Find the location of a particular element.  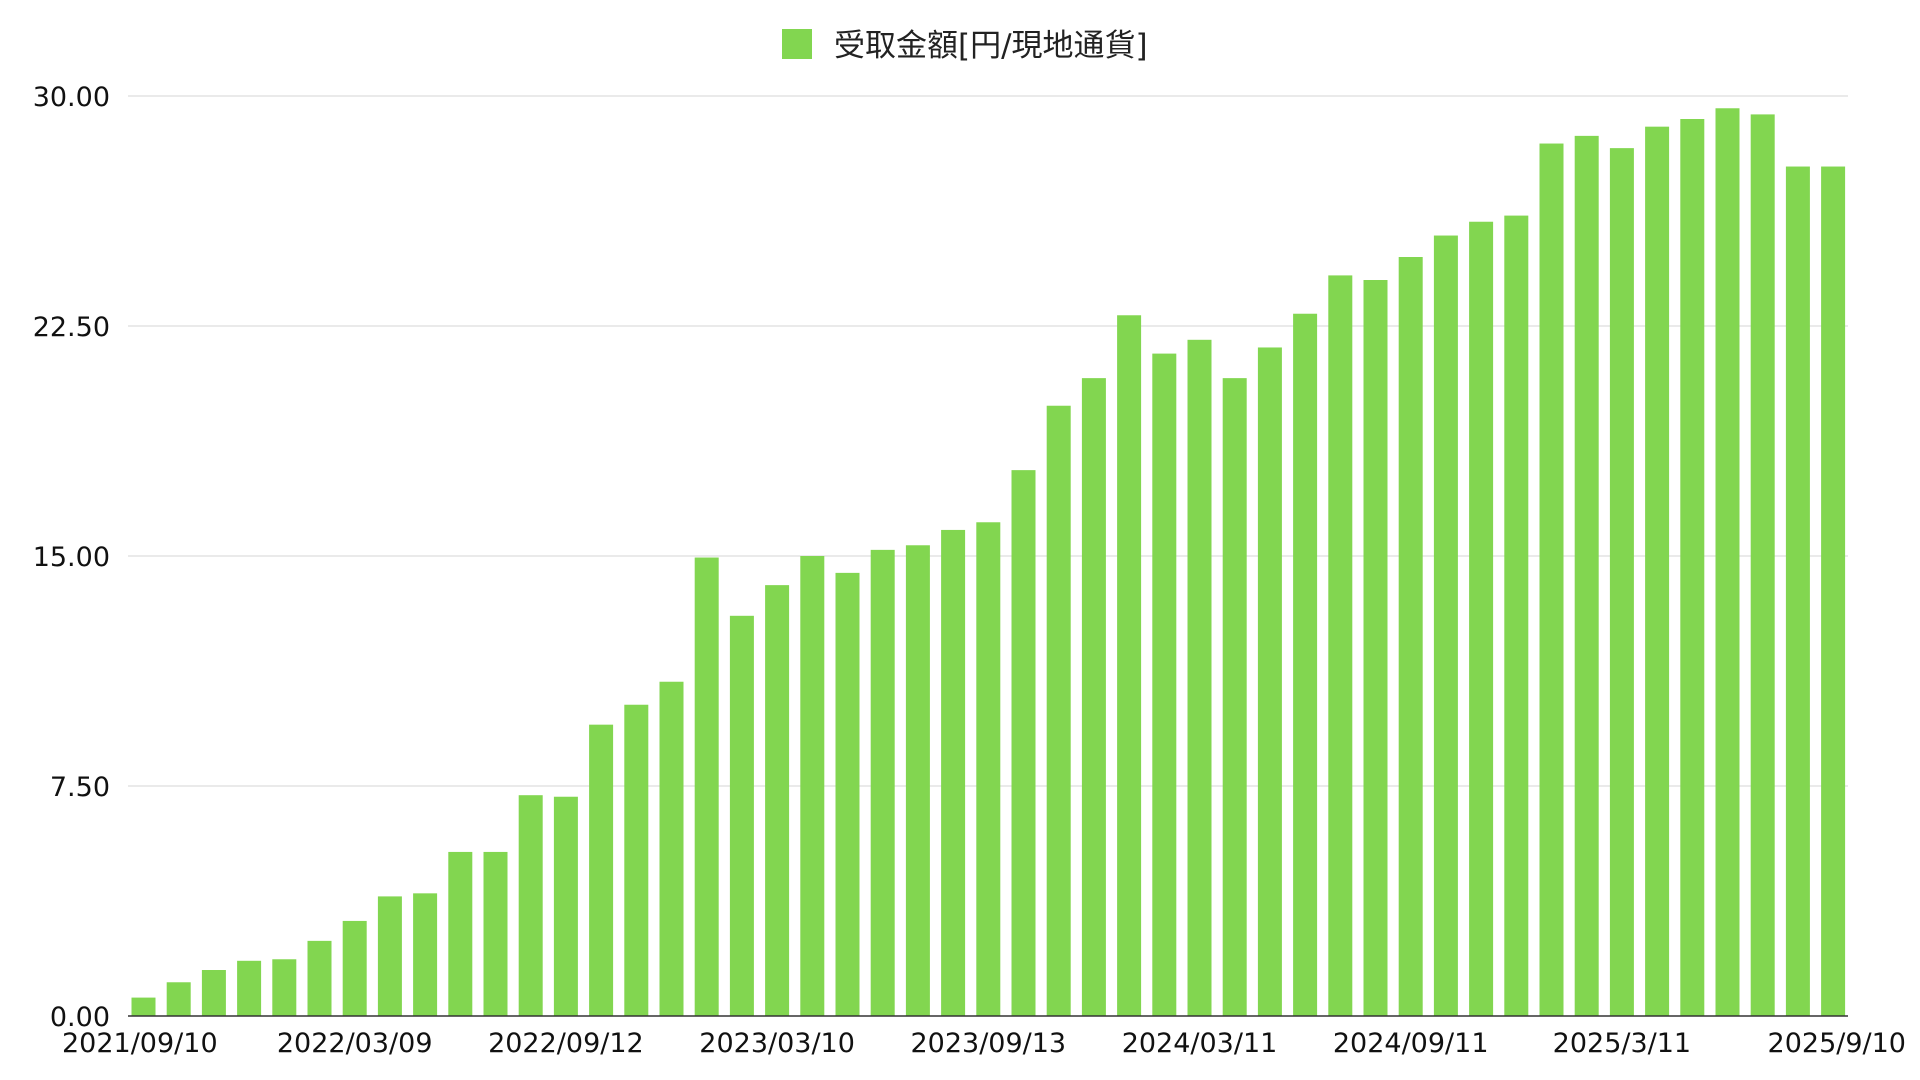

y-axis: 0.00 7.50 15.00 22.50 30.00 is located at coordinates (71, 557).